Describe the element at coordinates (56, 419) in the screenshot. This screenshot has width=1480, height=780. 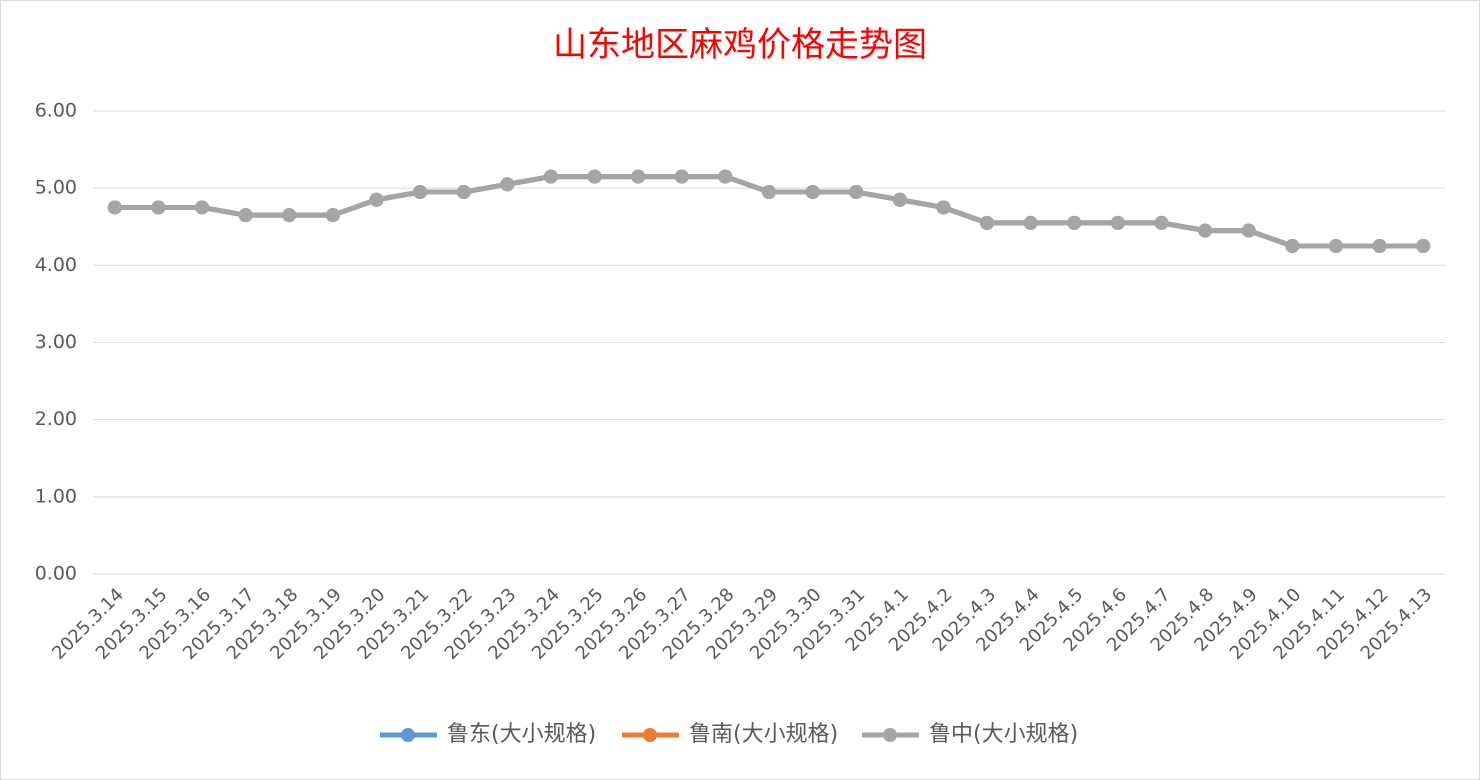
I see `y-tick-label: 2.00` at that location.